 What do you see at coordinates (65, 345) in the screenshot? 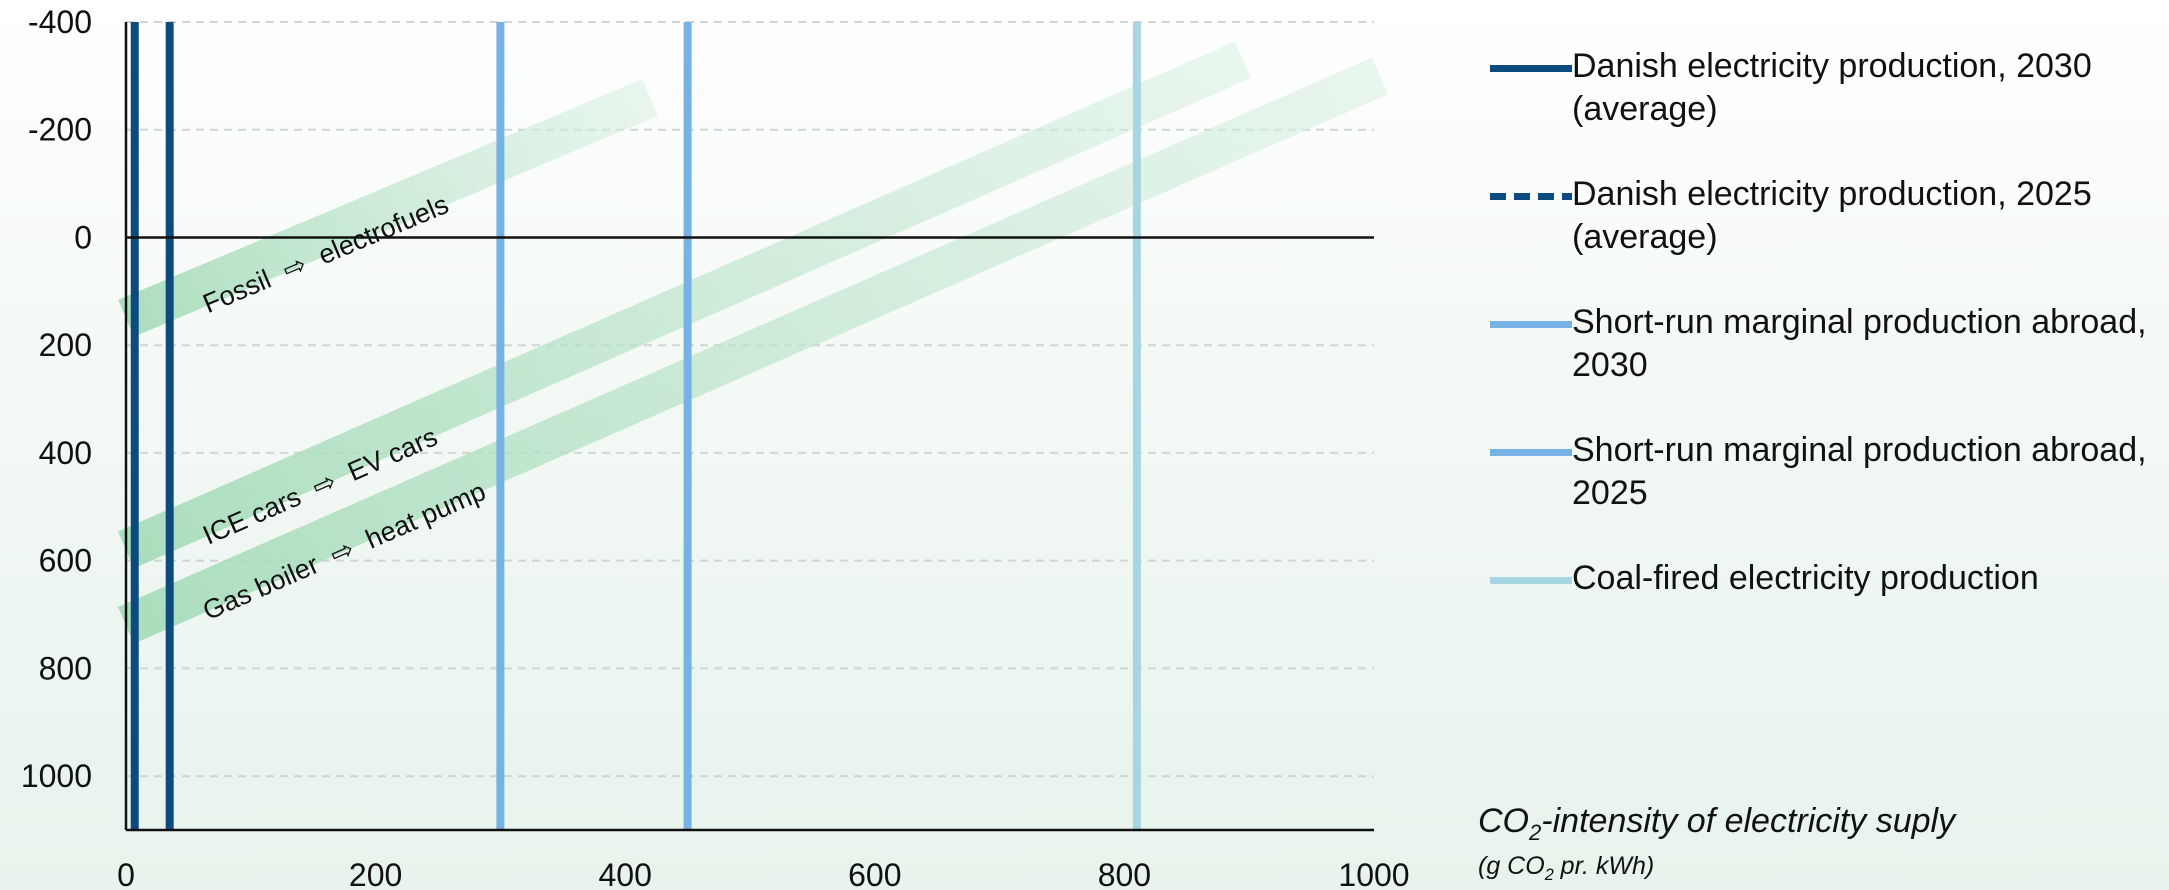
I see `y-tick-label: 200` at bounding box center [65, 345].